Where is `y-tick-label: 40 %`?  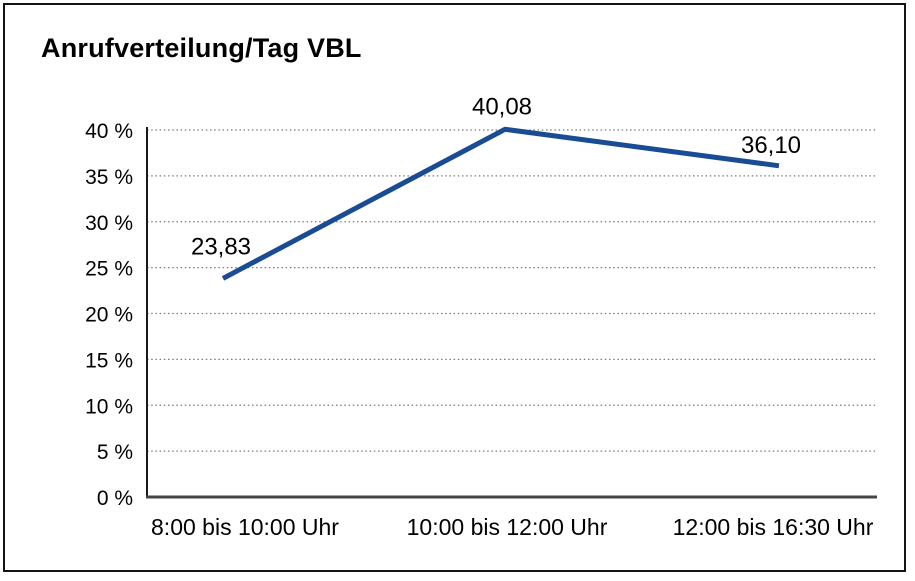
y-tick-label: 40 % is located at coordinates (109, 131).